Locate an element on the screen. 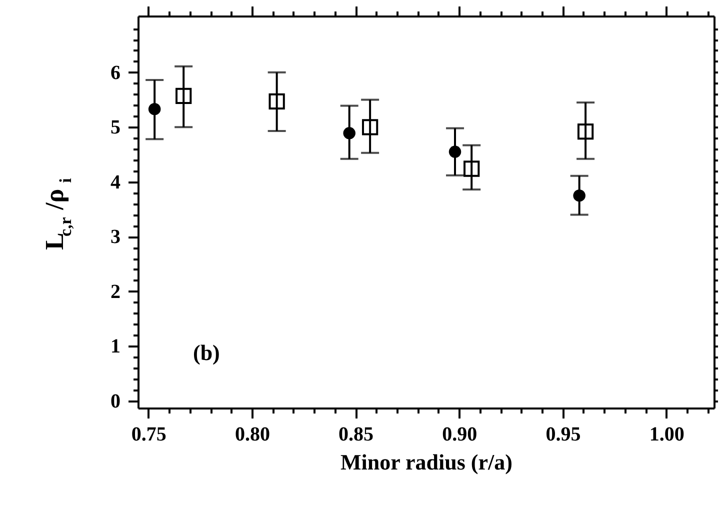 This screenshot has width=719, height=508. x-tick-label: 0.85 is located at coordinates (356, 435).